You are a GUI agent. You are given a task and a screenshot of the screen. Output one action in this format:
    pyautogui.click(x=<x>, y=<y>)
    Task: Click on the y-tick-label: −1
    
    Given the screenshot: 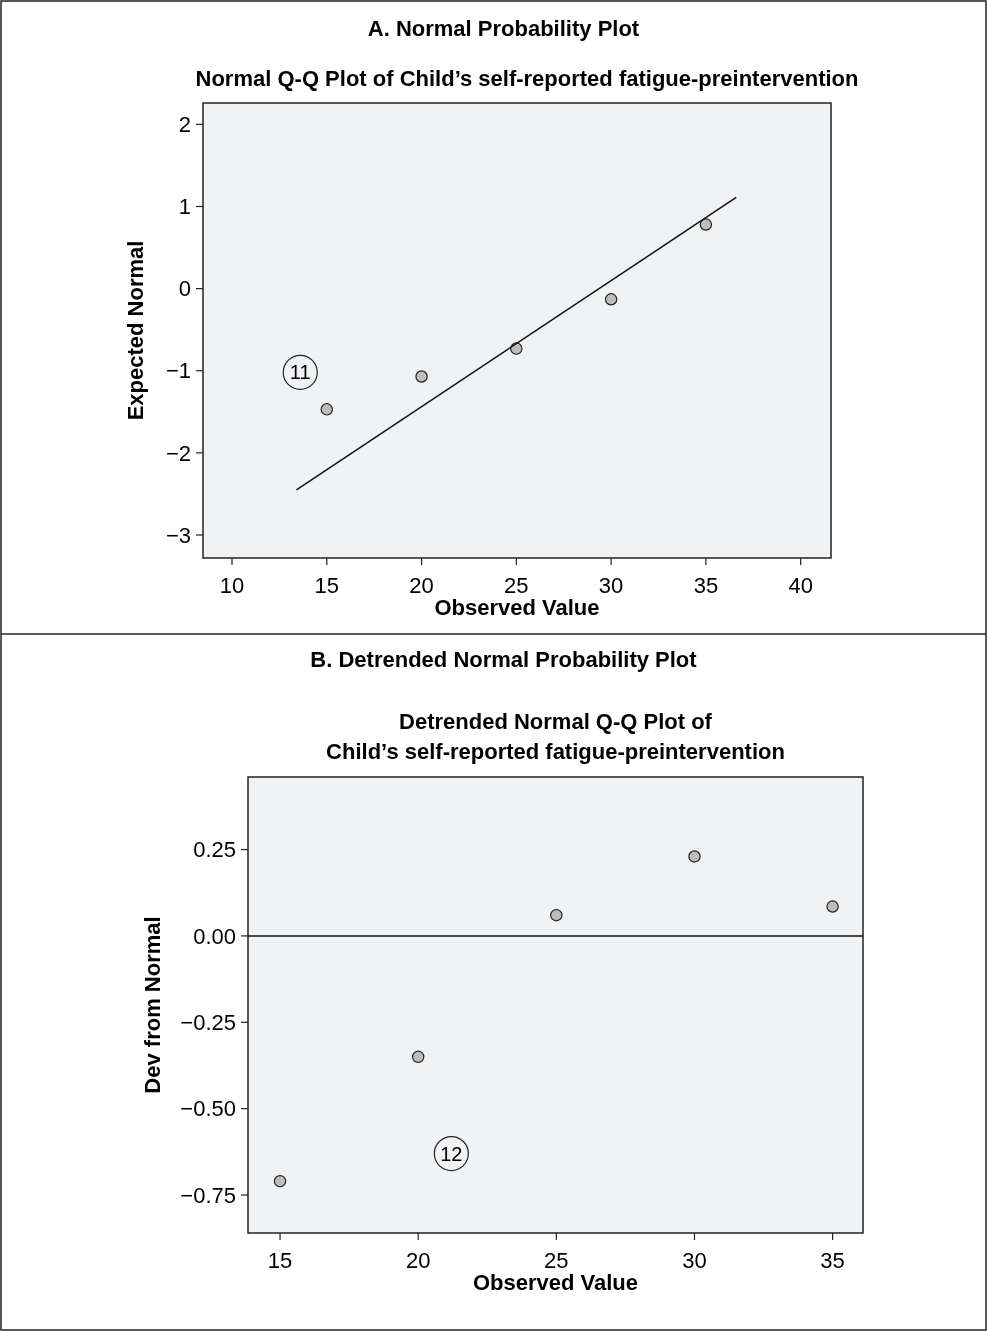 What is the action you would take?
    pyautogui.click(x=178, y=371)
    